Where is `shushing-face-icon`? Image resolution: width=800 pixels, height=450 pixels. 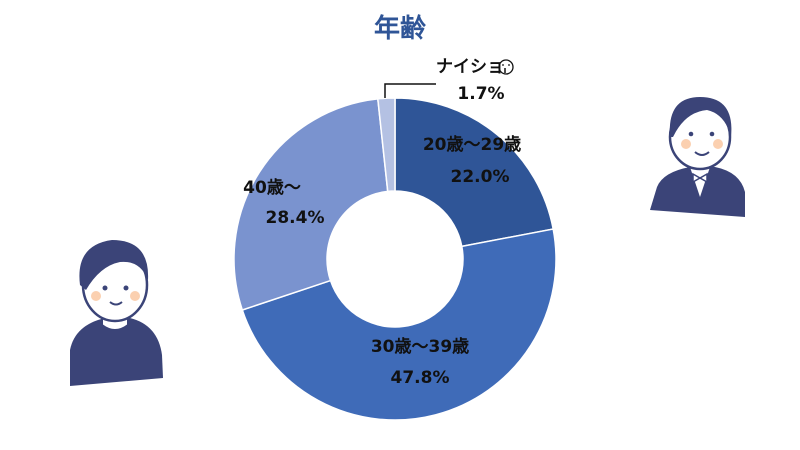 shushing-face-icon is located at coordinates (506, 67).